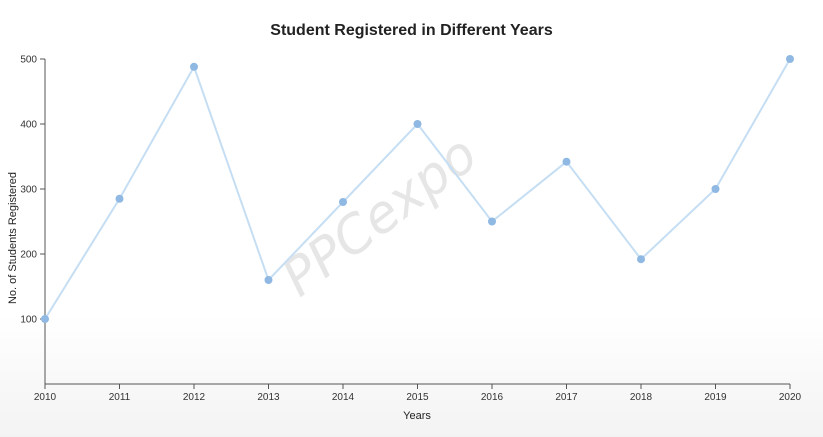 The width and height of the screenshot is (823, 437). What do you see at coordinates (120, 397) in the screenshot?
I see `x-tick-label: 2011` at bounding box center [120, 397].